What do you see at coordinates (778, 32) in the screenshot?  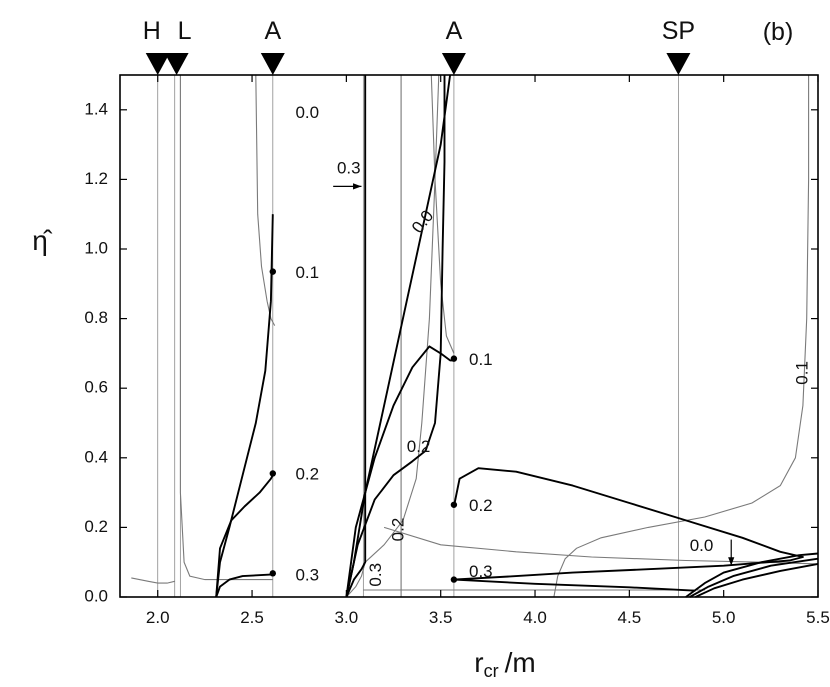 I see `panel-label: (b)` at bounding box center [778, 32].